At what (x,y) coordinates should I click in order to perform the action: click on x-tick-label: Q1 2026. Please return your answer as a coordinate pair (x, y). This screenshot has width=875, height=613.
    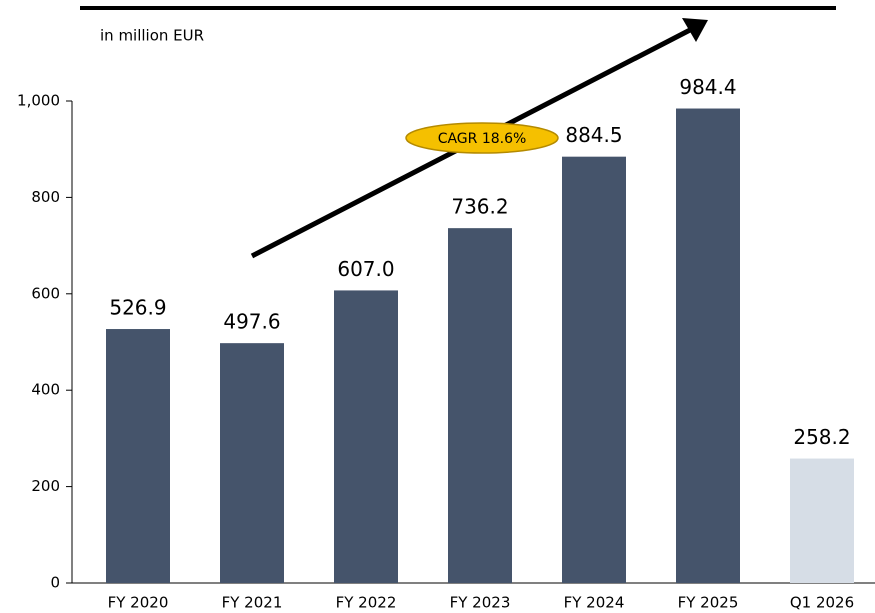
    Looking at the image, I should click on (822, 603).